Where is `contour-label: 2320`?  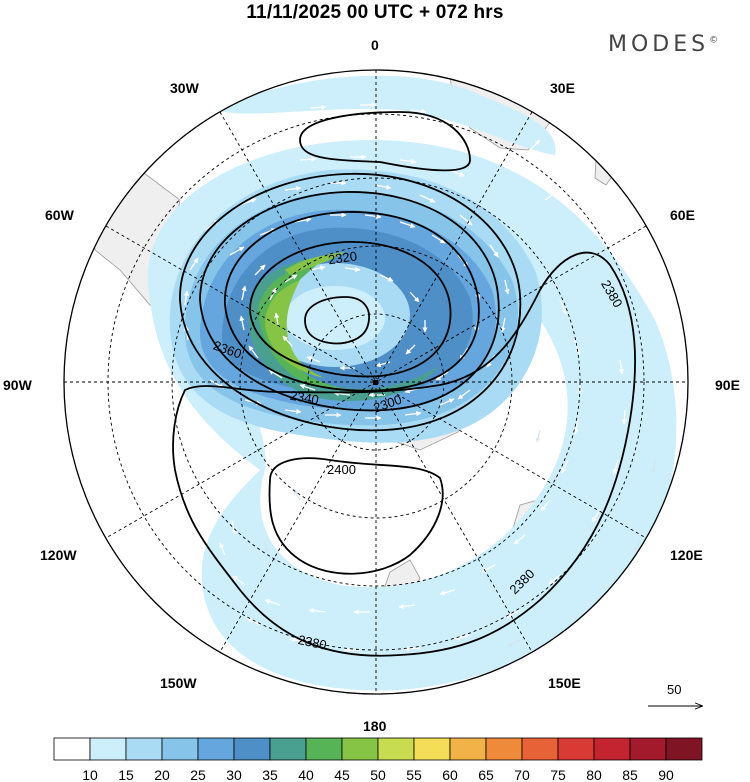 contour-label: 2320 is located at coordinates (342, 257).